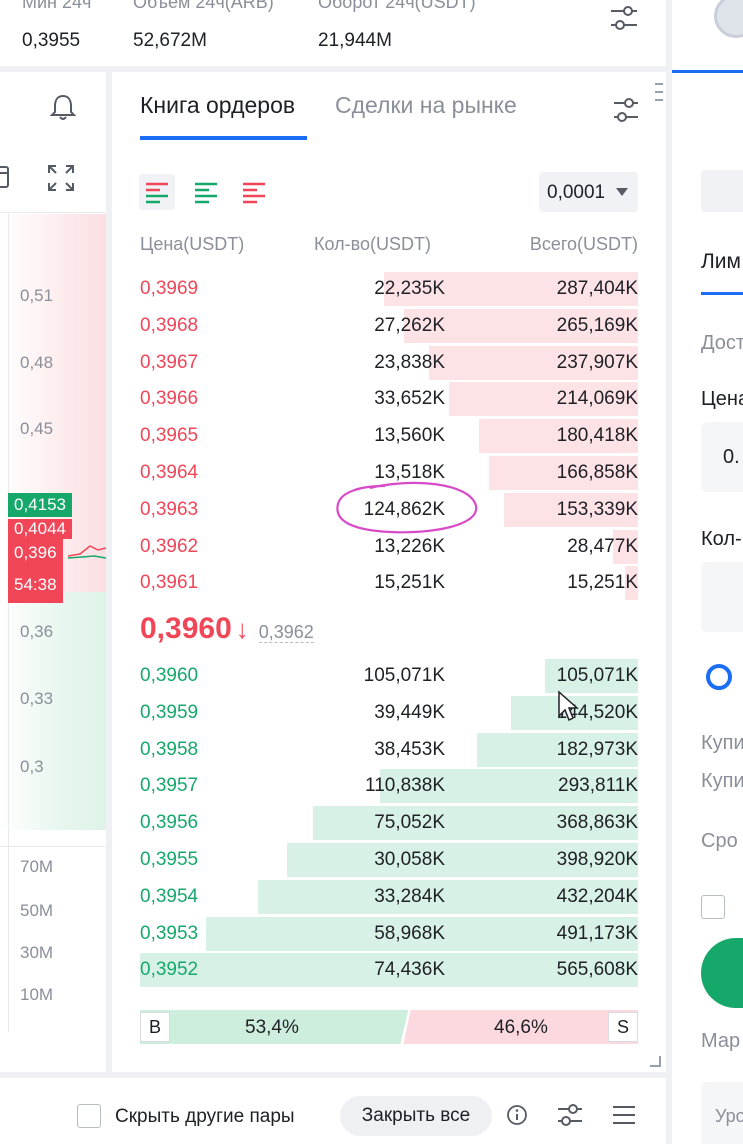  I want to click on row-quantity: 13,518K, so click(409, 472).